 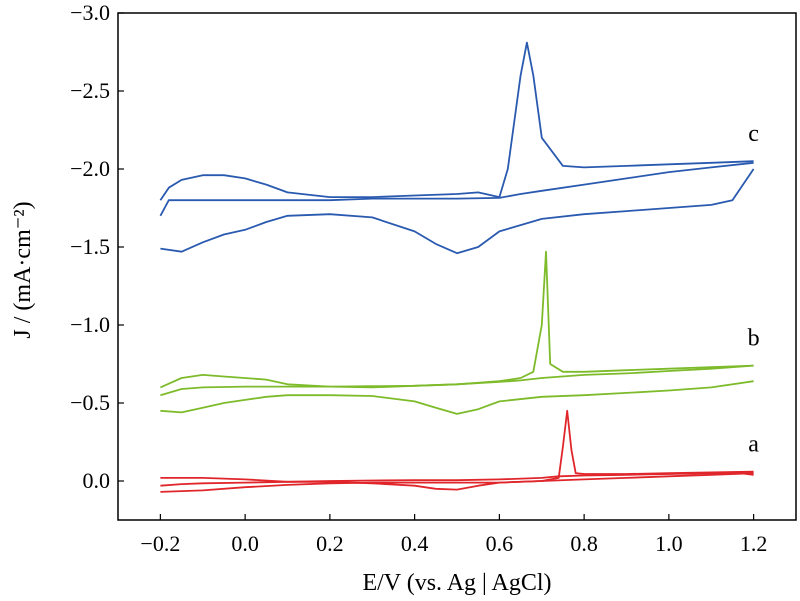 What do you see at coordinates (90, 402) in the screenshot?
I see `y-tick-label: −0.5` at bounding box center [90, 402].